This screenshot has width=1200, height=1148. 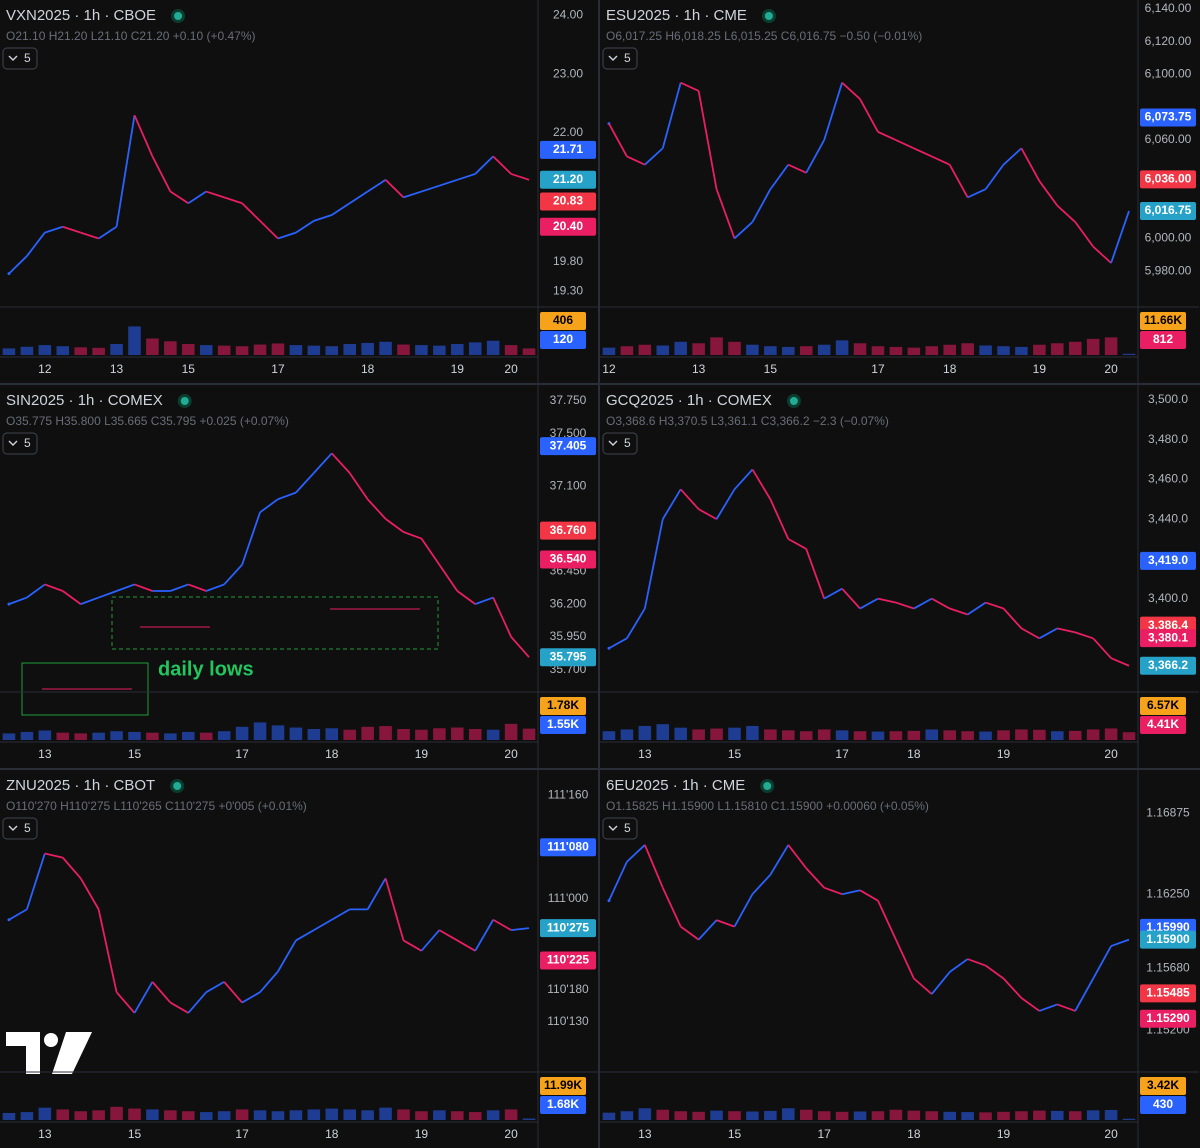 I want to click on volume-tag-label: 6.57K, so click(x=1163, y=705).